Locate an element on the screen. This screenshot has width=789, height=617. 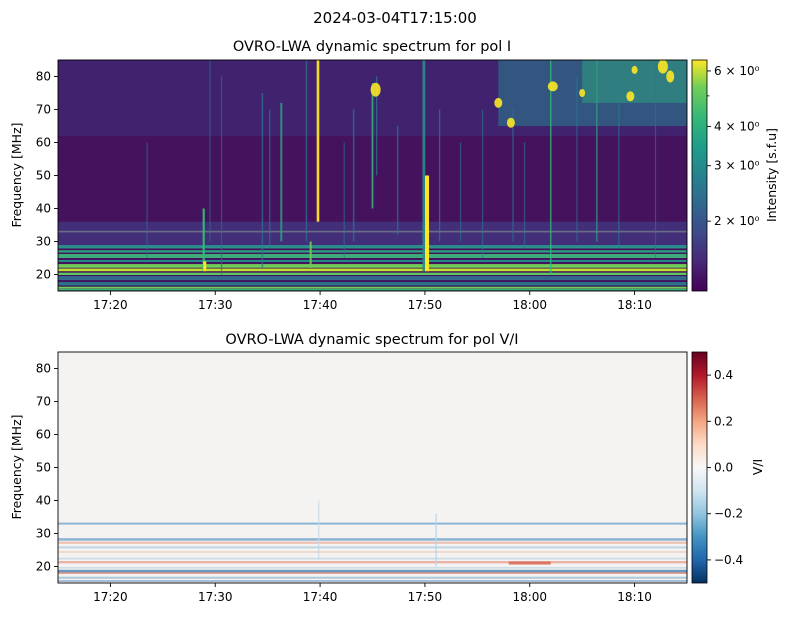
colorbar-tick-label: 0.4 is located at coordinates (723, 375).